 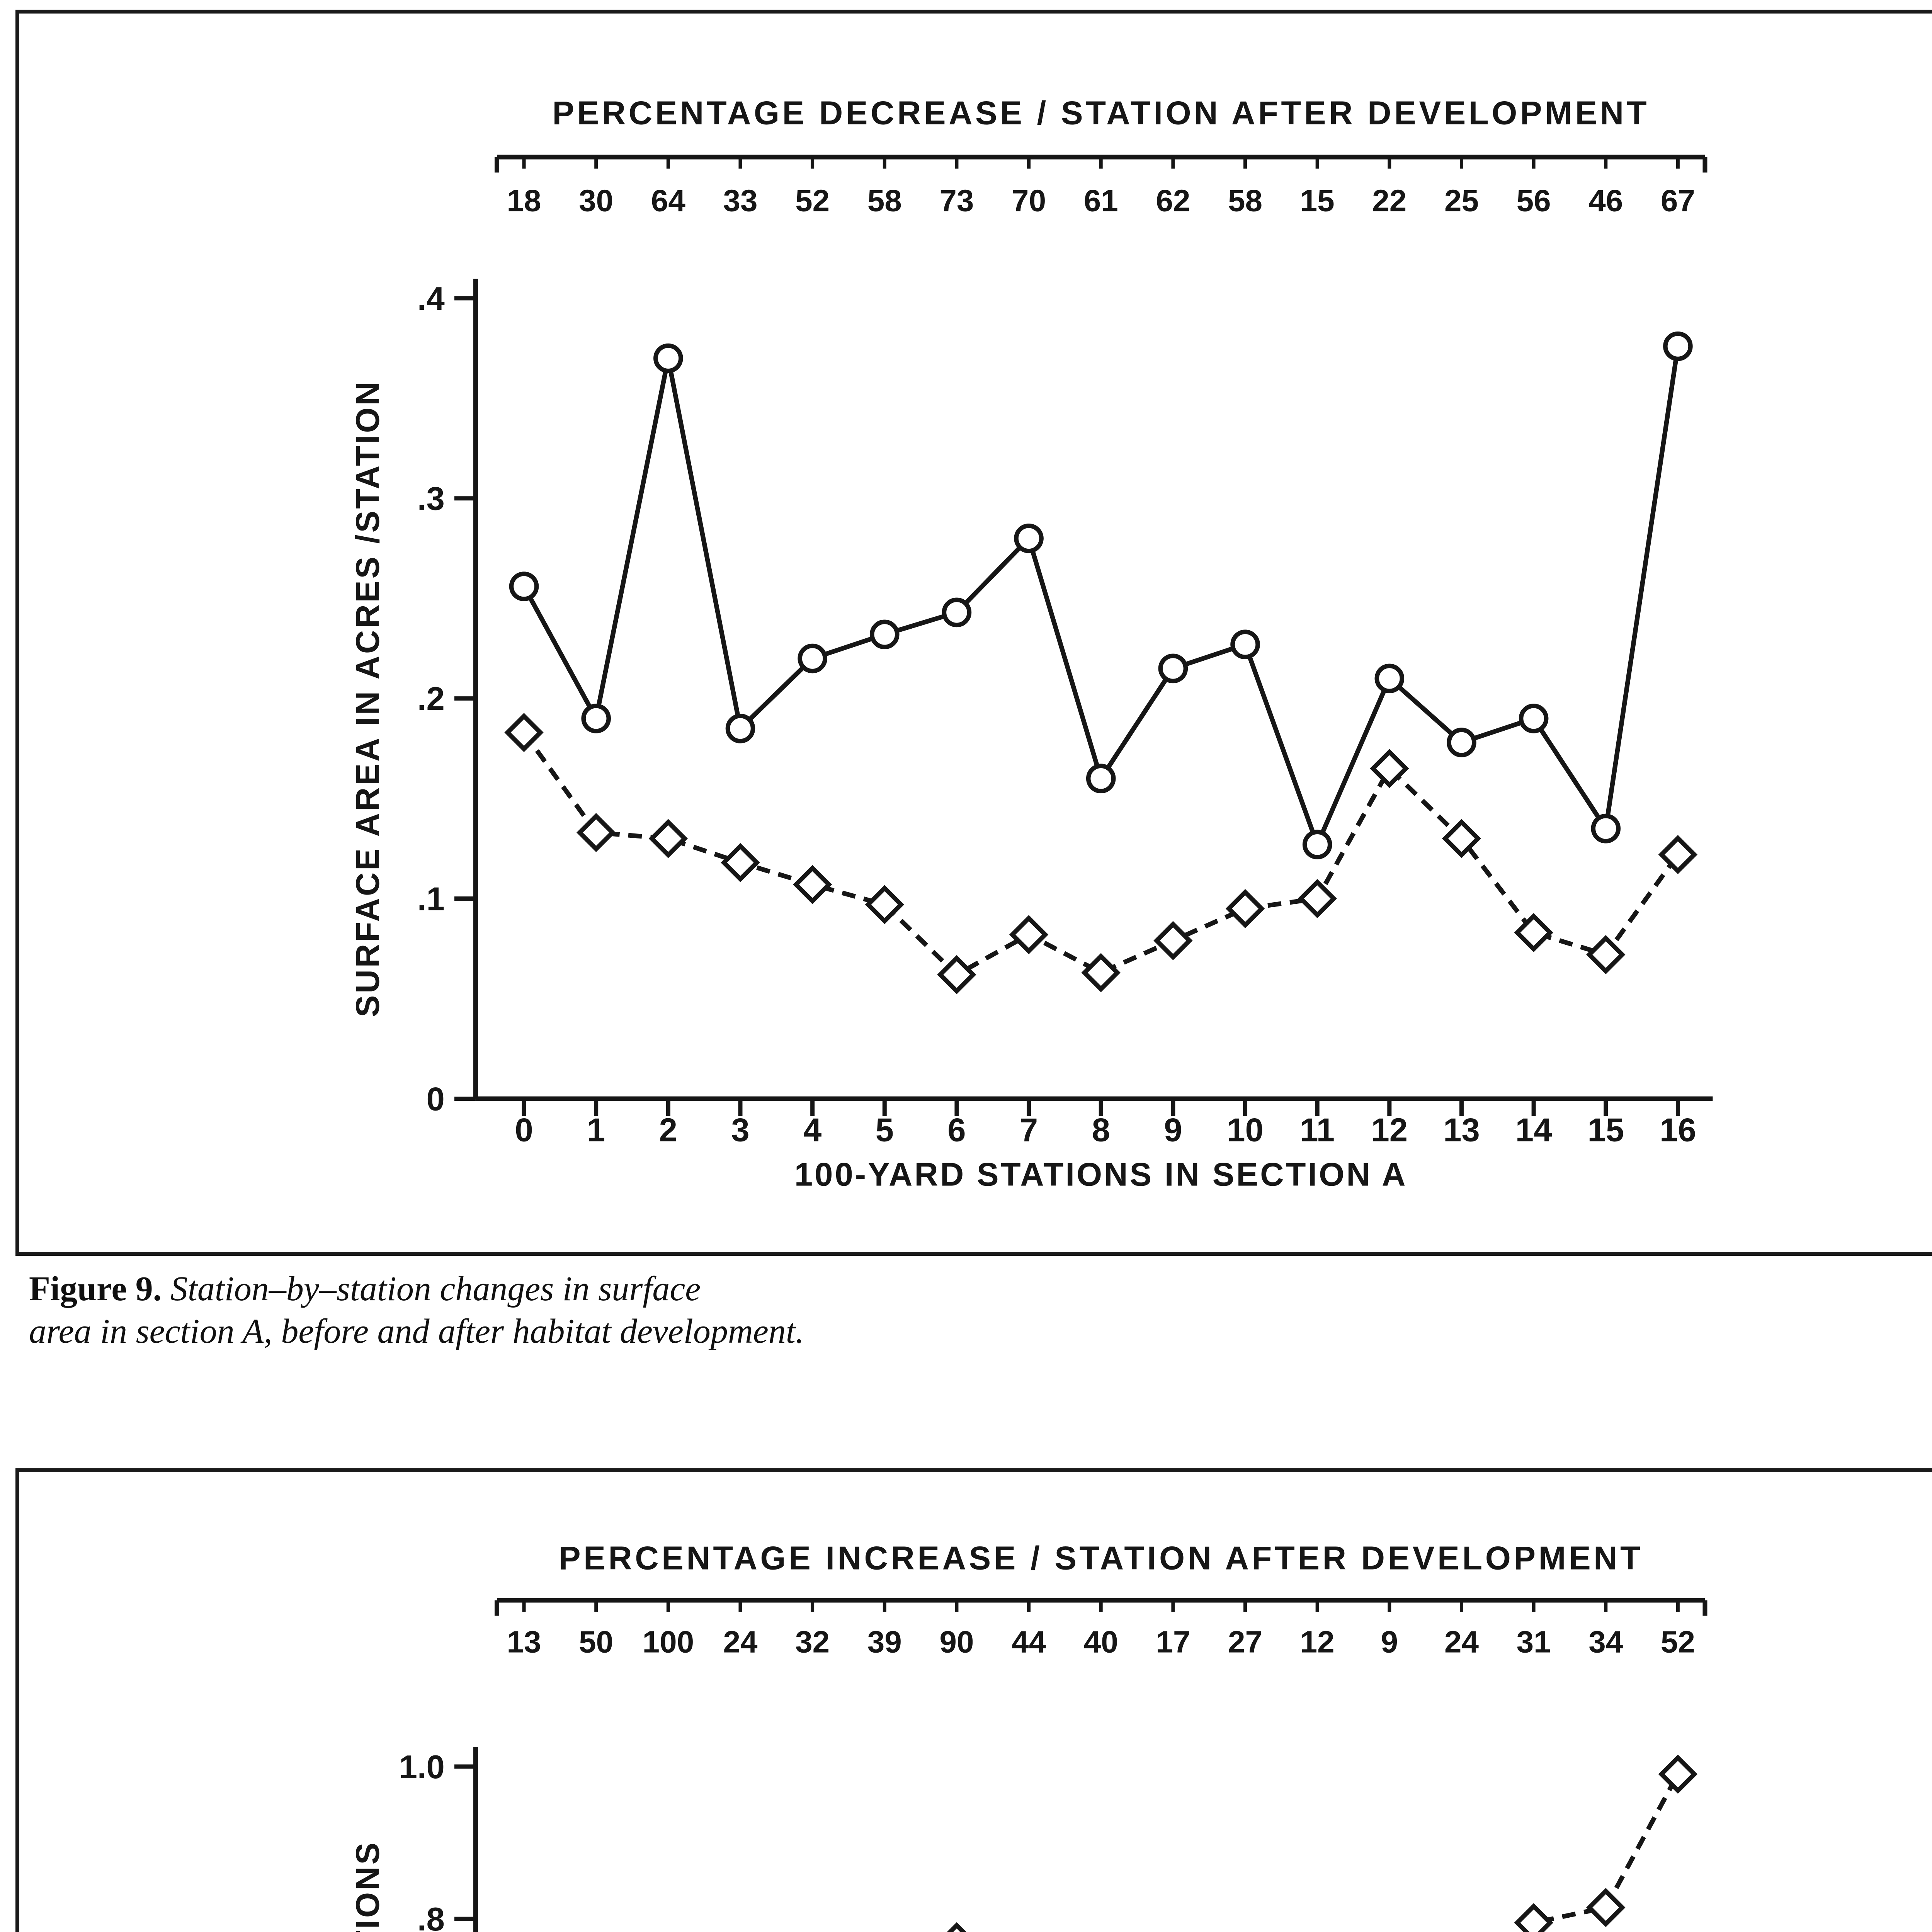 I want to click on x-tick-label: 6, so click(x=956, y=1130).